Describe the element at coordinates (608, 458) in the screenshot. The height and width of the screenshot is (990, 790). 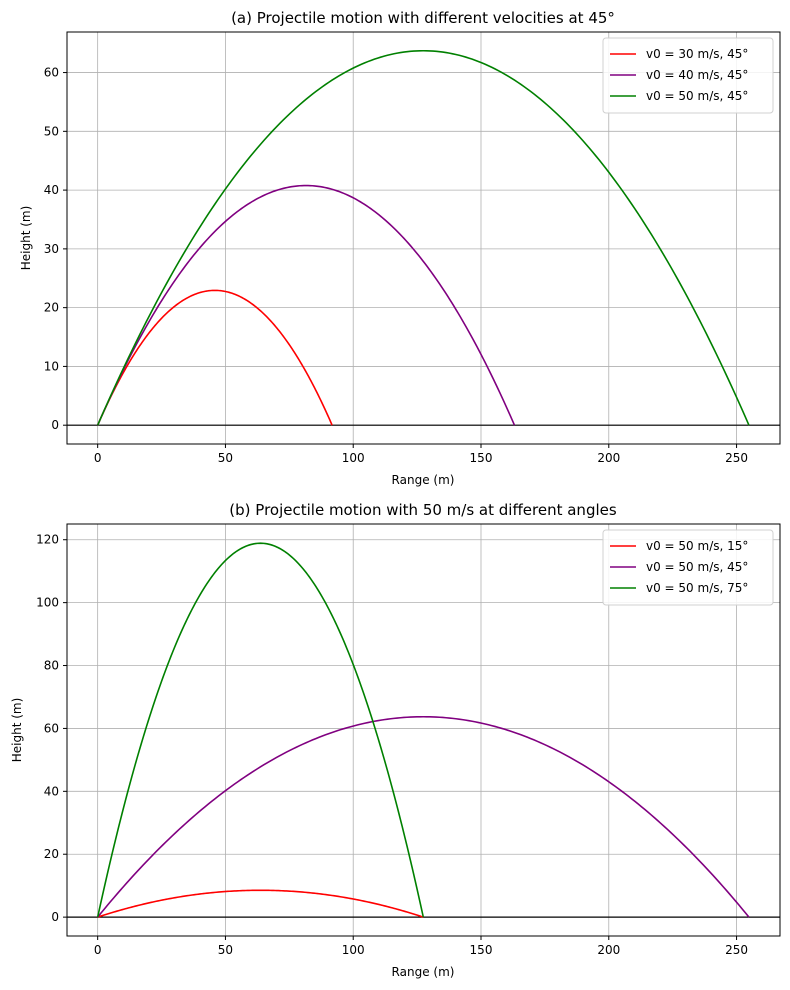
I see `chart-a-xtick-label-4: 200` at that location.